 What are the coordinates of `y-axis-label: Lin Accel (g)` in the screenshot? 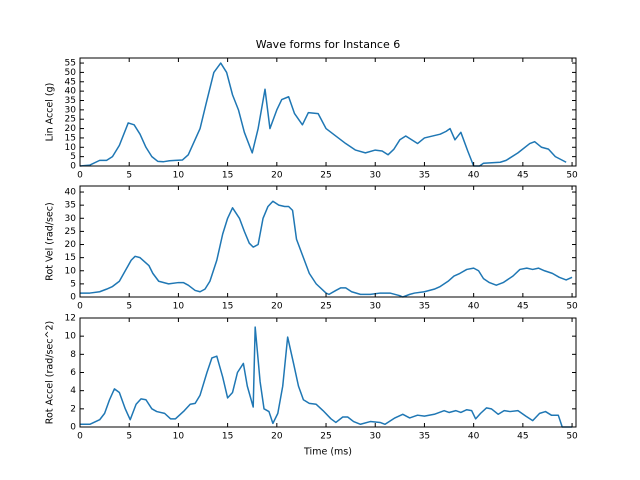 It's located at (50, 112).